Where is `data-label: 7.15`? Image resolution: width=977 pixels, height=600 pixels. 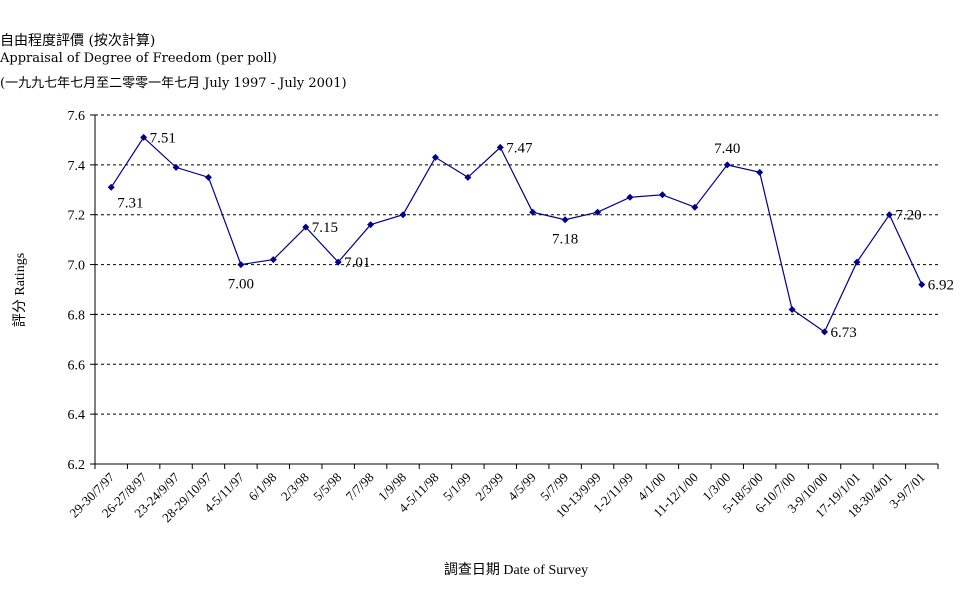 data-label: 7.15 is located at coordinates (325, 228).